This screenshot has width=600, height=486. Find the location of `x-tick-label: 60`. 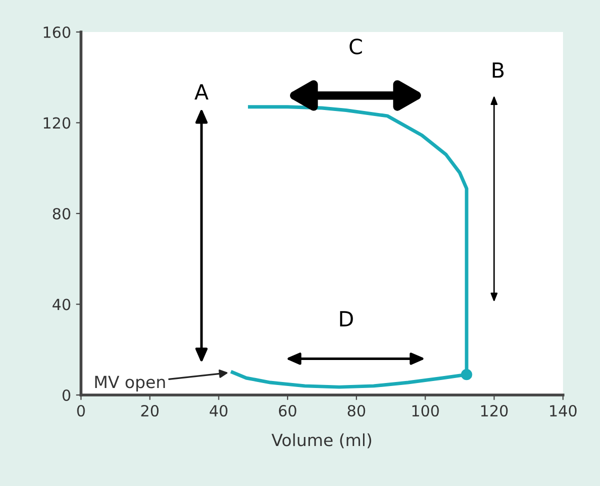

x-tick-label: 60 is located at coordinates (287, 410).